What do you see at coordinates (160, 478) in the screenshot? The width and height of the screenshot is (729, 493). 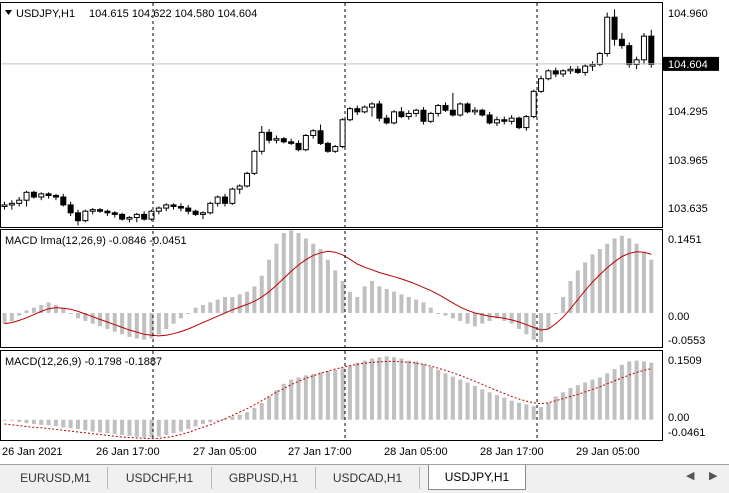 I see `tab-usdchf-h1: USDCHF,H1` at bounding box center [160, 478].